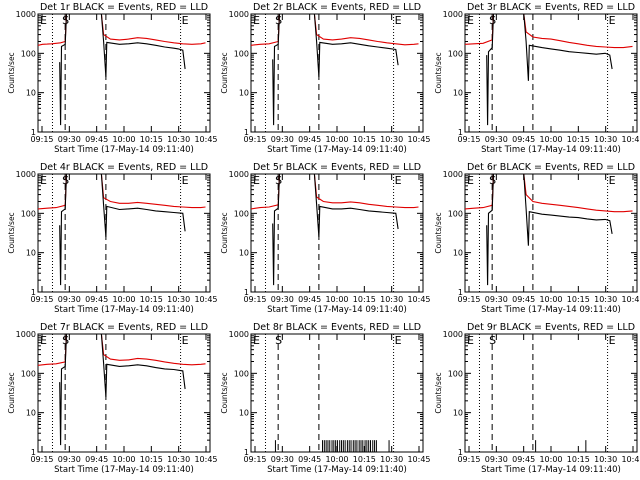 Image resolution: width=640 pixels, height=480 pixels. What do you see at coordinates (337, 327) in the screenshot?
I see `chart-title: Det 8r BLACK = Events, RED = LLD` at bounding box center [337, 327].